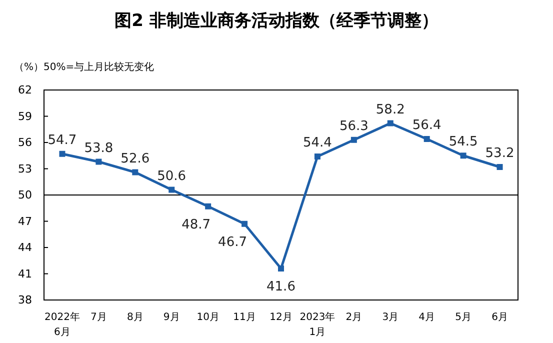 Image resolution: width=553 pixels, height=343 pixels. Describe the element at coordinates (25, 221) in the screenshot. I see `y-tick-label: 47` at that location.